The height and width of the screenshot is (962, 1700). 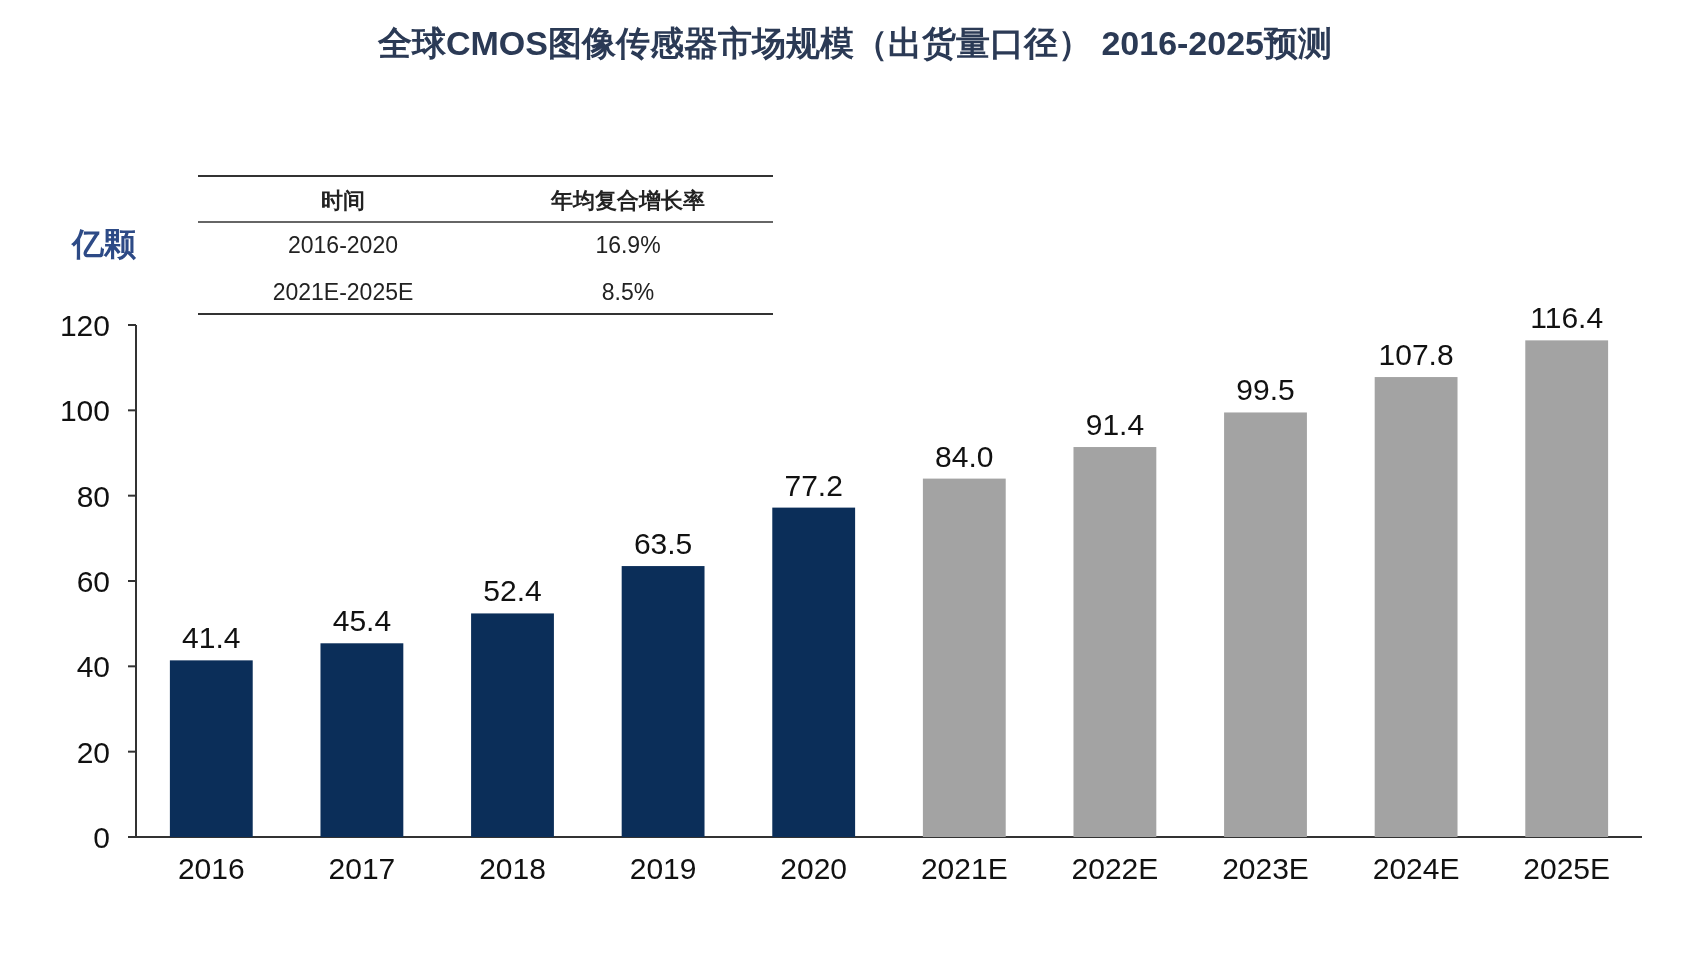 What do you see at coordinates (93, 581) in the screenshot?
I see `y-tick-label: 60` at bounding box center [93, 581].